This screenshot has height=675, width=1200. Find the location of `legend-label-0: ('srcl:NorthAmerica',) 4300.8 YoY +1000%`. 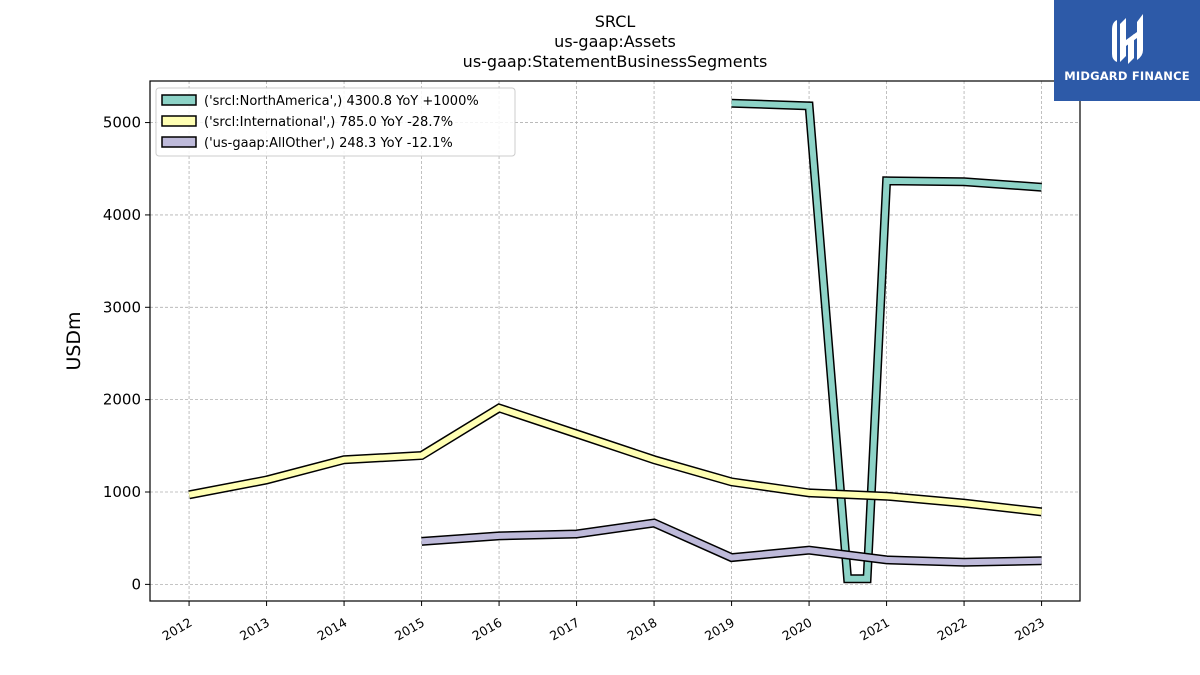

legend-label-0: ('srcl:NorthAmerica',) 4300.8 YoY +1000% is located at coordinates (341, 101).